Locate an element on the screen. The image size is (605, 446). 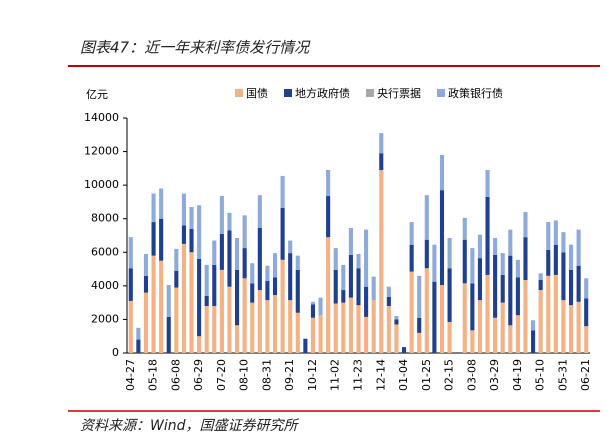
legend-label: 地方政府债 is located at coordinates (322, 93).